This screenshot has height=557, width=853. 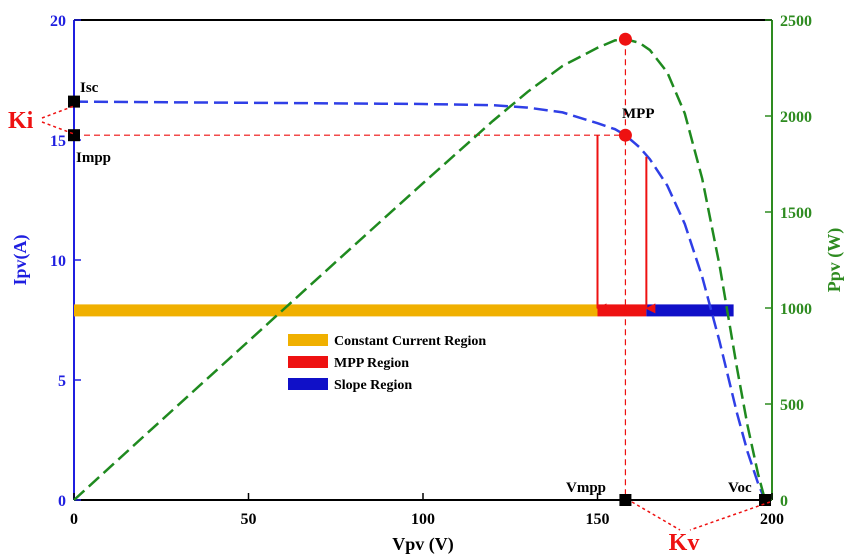 What do you see at coordinates (586, 488) in the screenshot?
I see `vmpp-label: Vmpp` at bounding box center [586, 488].